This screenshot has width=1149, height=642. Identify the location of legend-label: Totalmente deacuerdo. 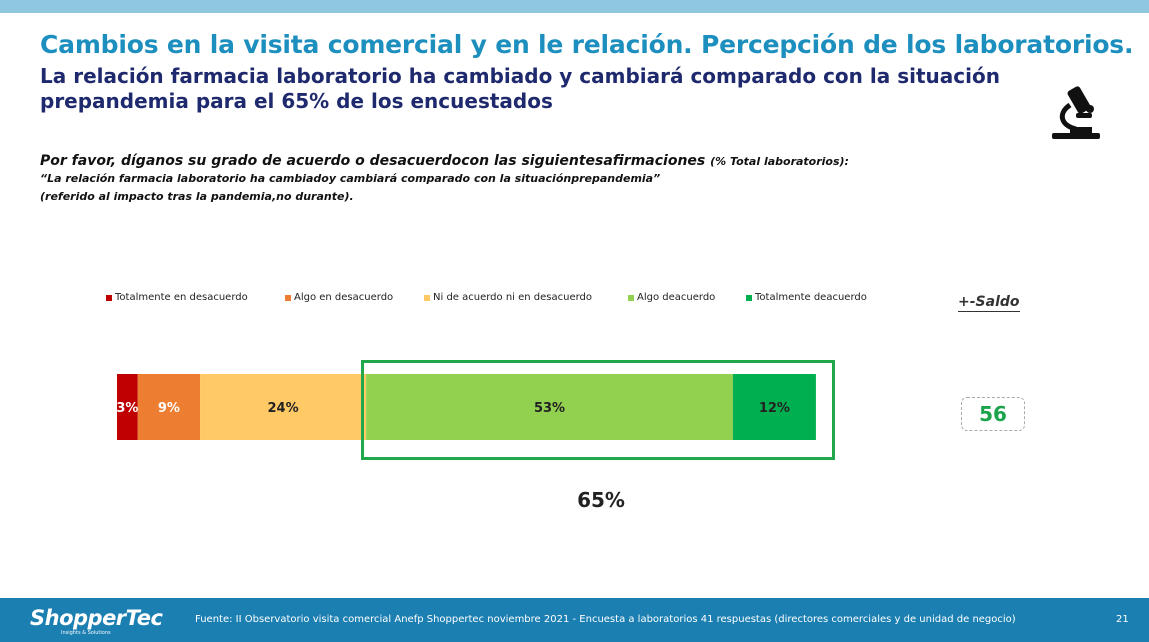
(811, 297).